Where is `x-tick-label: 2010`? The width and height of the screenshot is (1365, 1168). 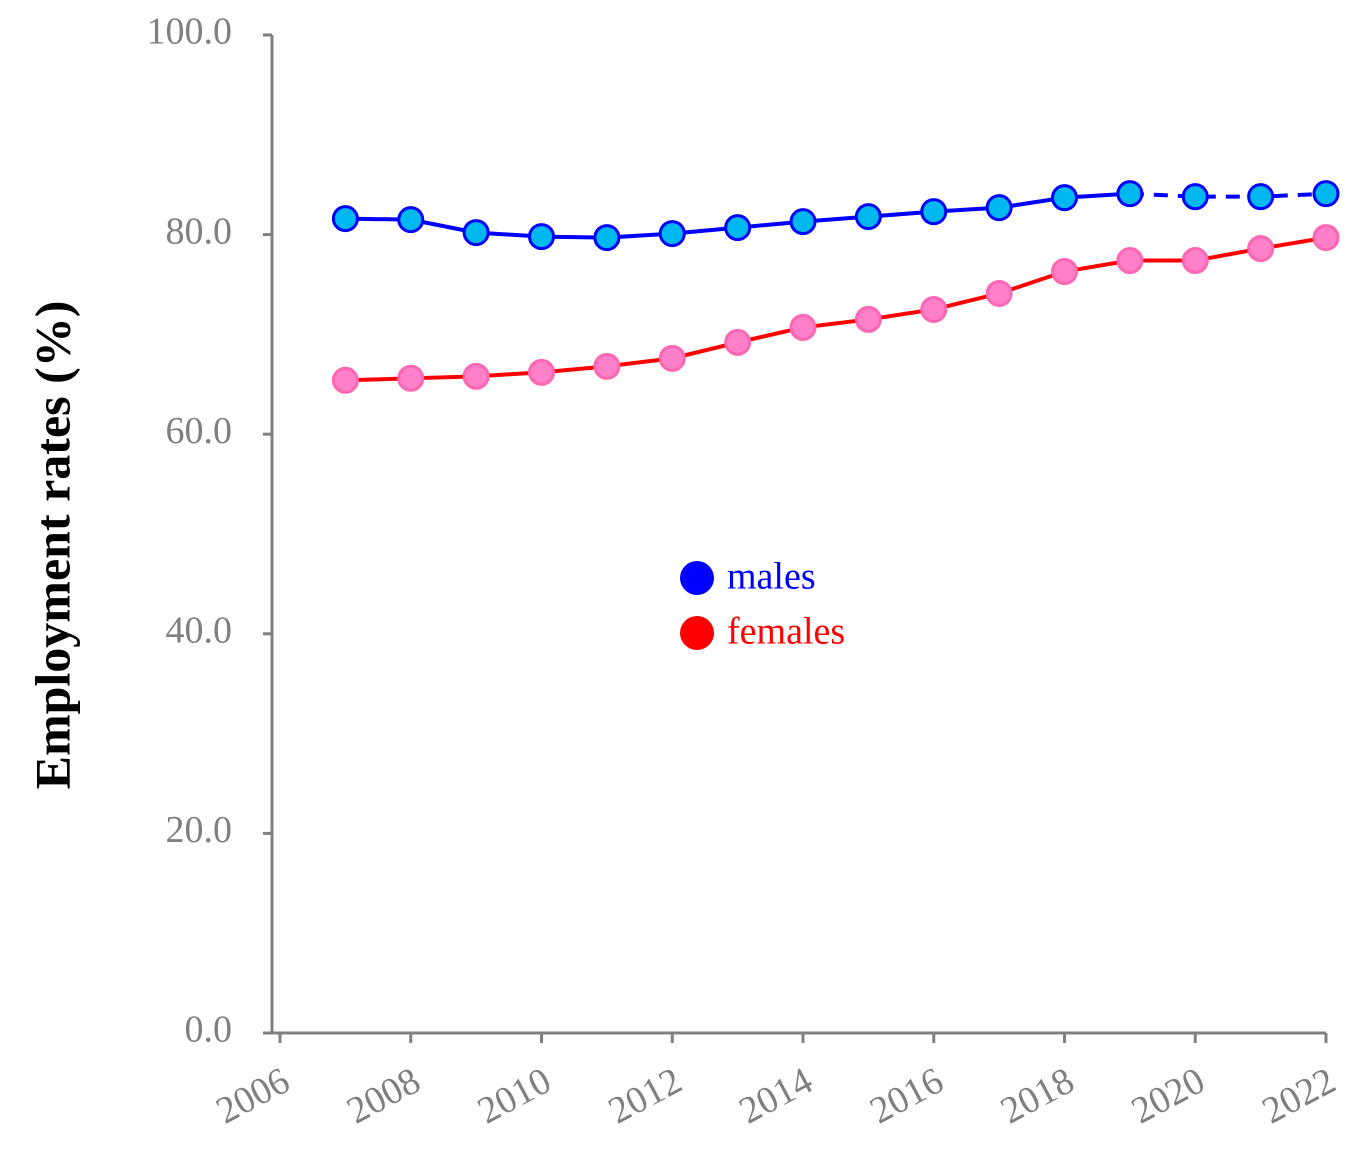 x-tick-label: 2010 is located at coordinates (514, 1096).